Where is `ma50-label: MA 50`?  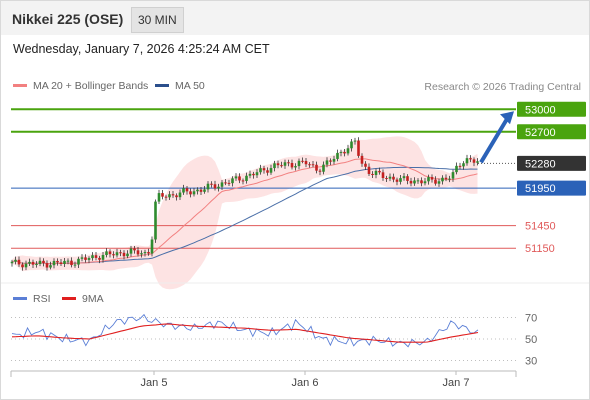 ma50-label: MA 50 is located at coordinates (190, 86).